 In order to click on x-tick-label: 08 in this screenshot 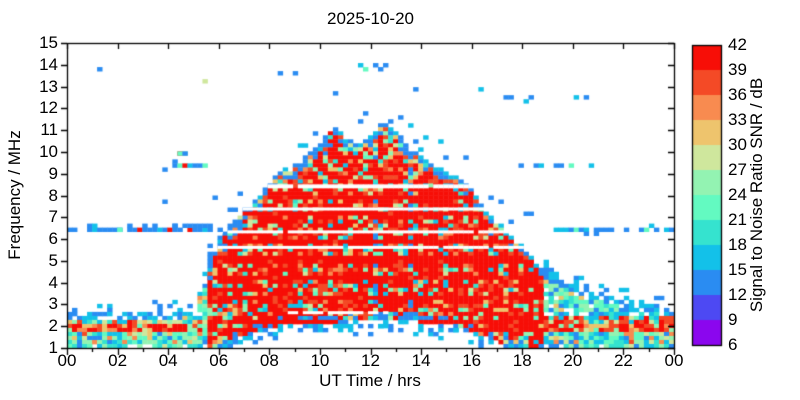, I will do `click(269, 360)`.